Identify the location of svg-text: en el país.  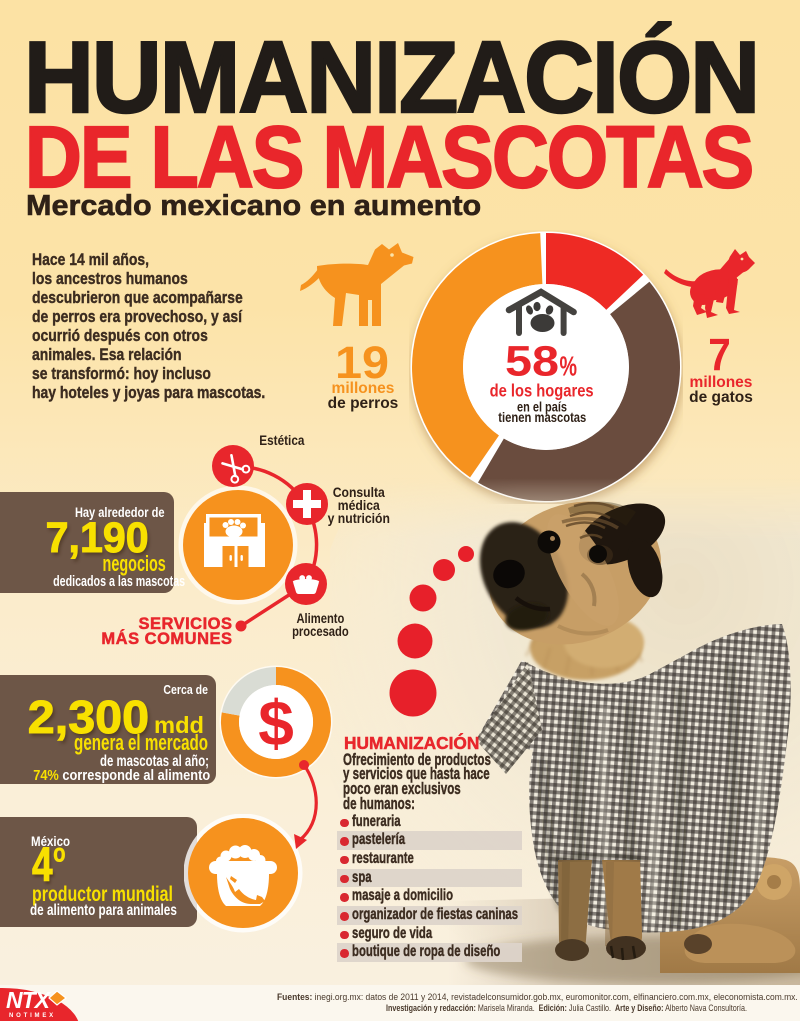
(542, 406).